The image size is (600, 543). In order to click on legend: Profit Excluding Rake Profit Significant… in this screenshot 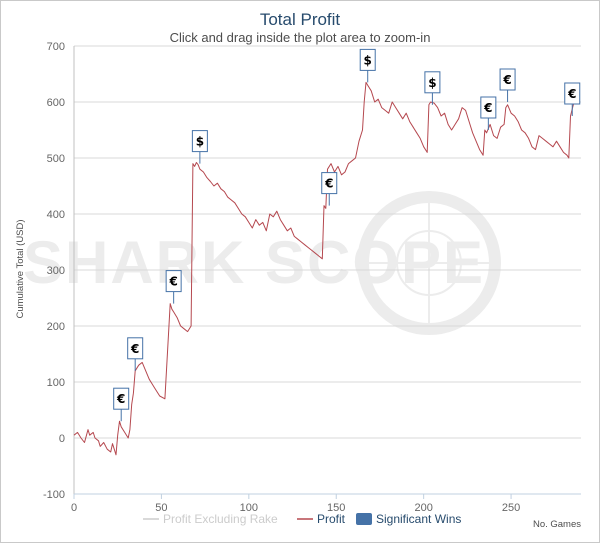, I will do `click(302, 519)`.